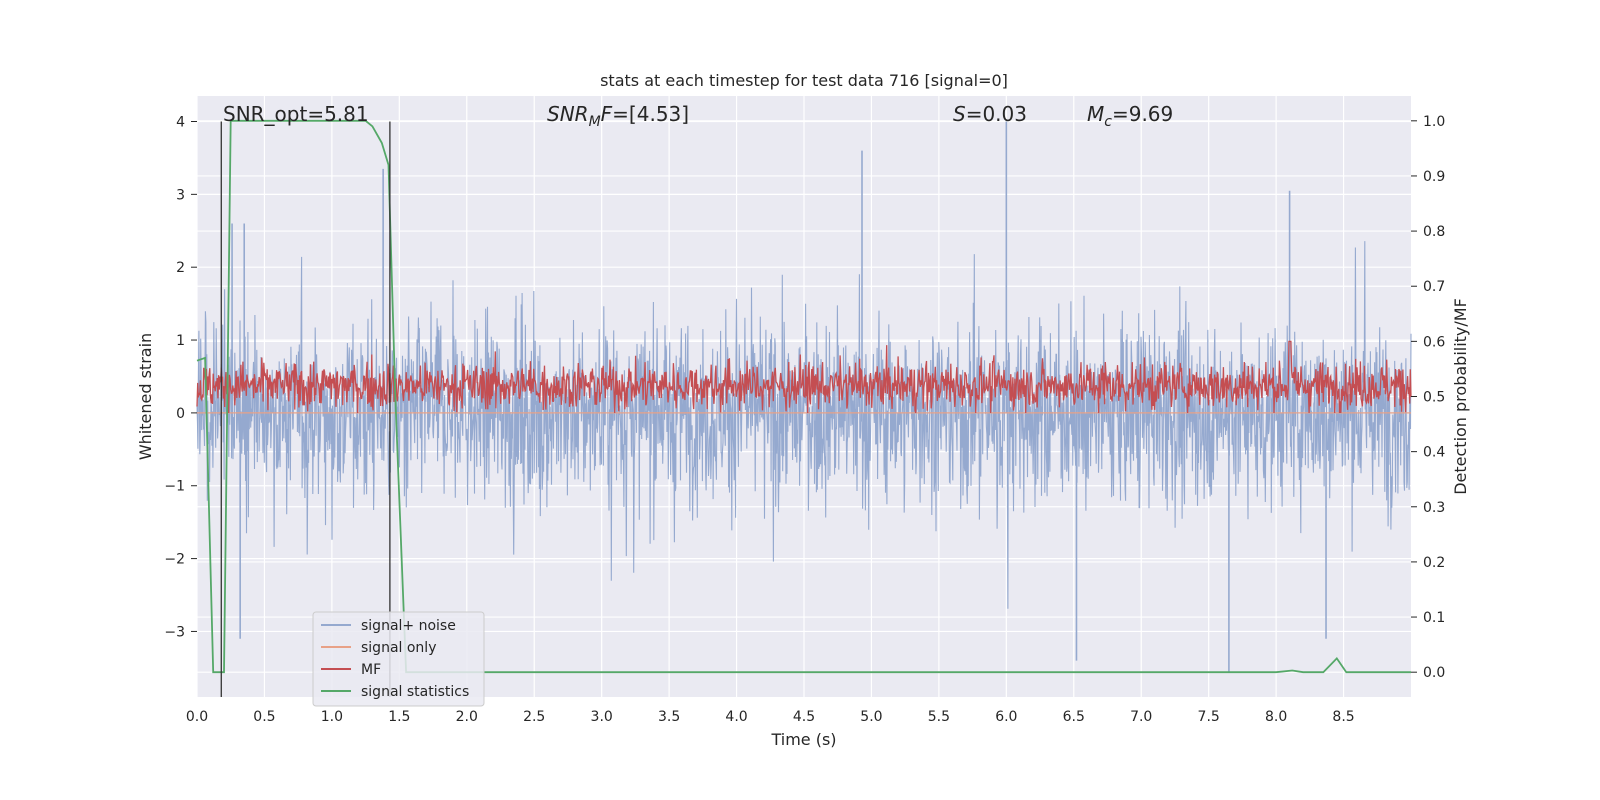 Image resolution: width=1600 pixels, height=800 pixels. I want to click on x-tick-label: 8.5, so click(1343, 717).